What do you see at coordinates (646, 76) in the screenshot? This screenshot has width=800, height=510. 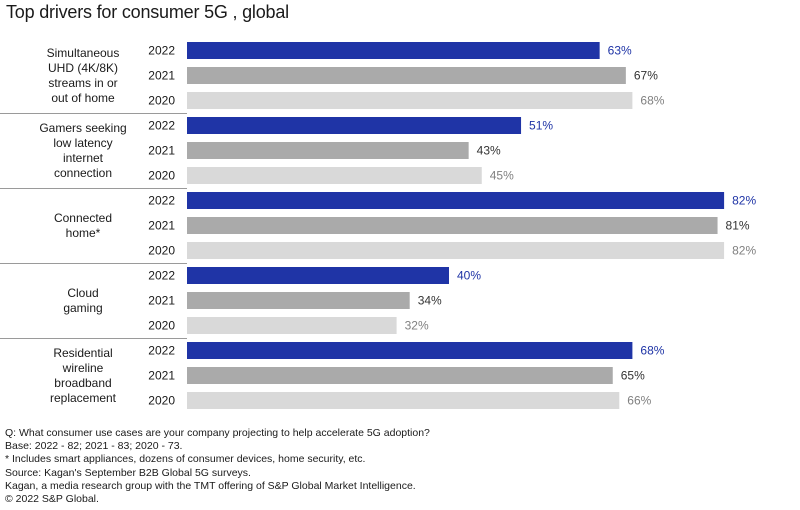 I see `value-label: 67%` at bounding box center [646, 76].